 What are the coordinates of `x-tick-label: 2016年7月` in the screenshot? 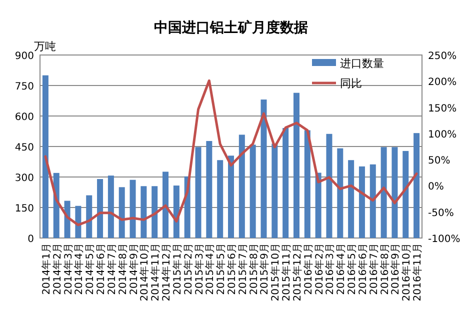 It's located at (374, 269).